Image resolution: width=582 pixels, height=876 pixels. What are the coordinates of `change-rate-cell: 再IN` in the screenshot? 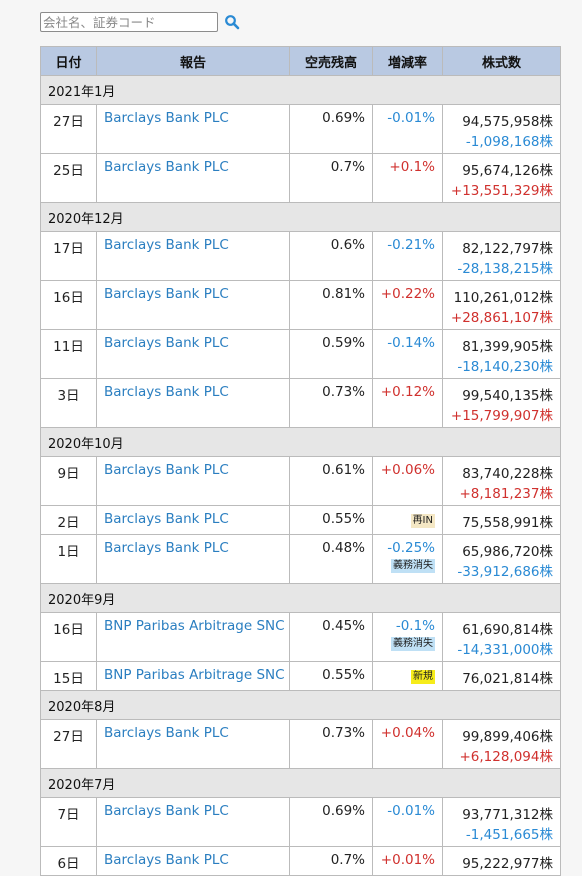 It's located at (407, 520).